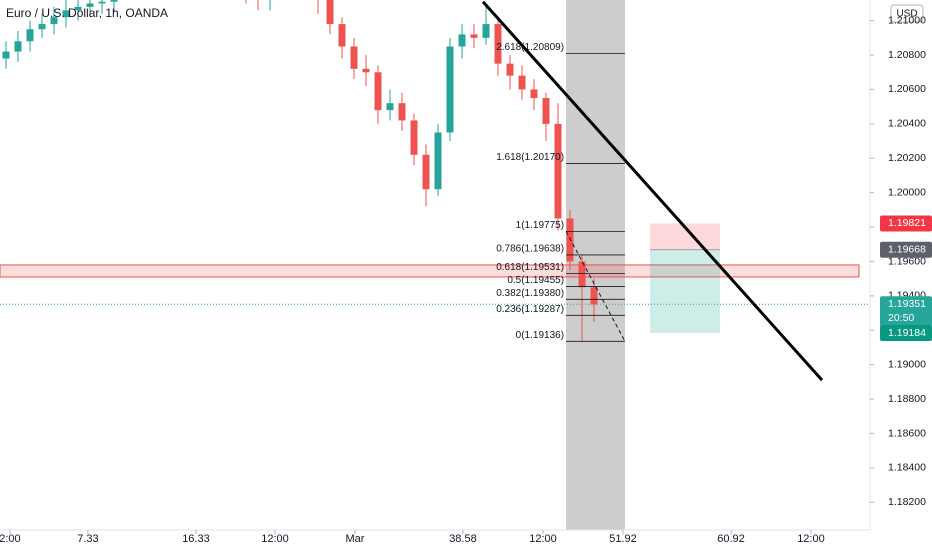 This screenshot has width=932, height=550. What do you see at coordinates (907, 468) in the screenshot?
I see `y-tick-label: 1.18400` at bounding box center [907, 468].